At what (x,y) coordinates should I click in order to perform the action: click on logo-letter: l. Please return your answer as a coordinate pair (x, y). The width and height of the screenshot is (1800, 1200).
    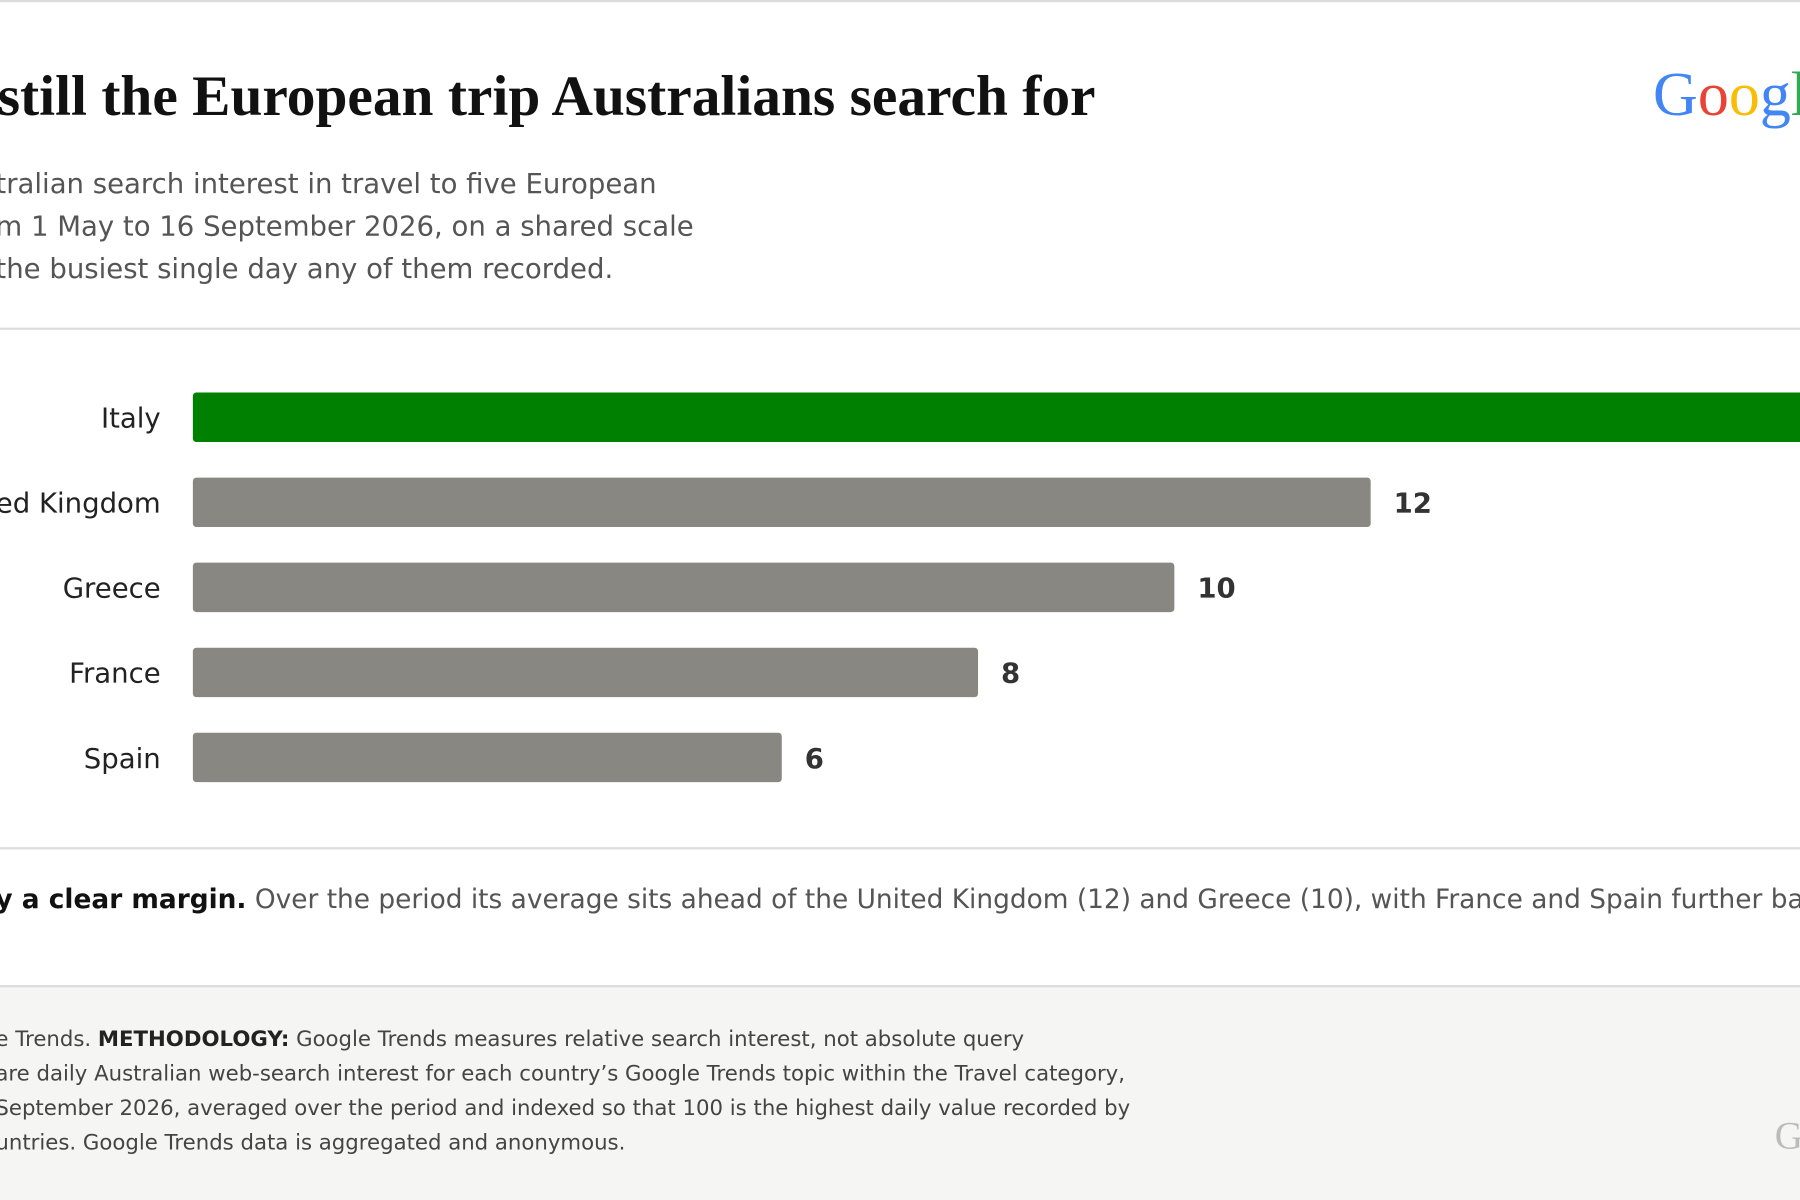
    Looking at the image, I should click on (1795, 95).